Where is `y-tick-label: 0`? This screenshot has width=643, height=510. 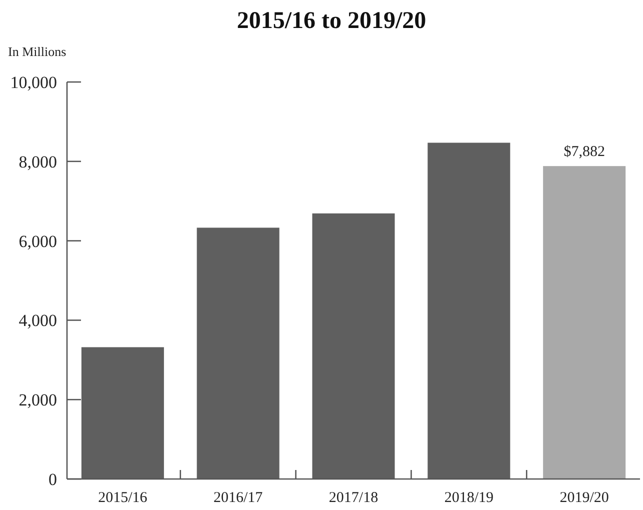
y-tick-label: 0 is located at coordinates (52, 479).